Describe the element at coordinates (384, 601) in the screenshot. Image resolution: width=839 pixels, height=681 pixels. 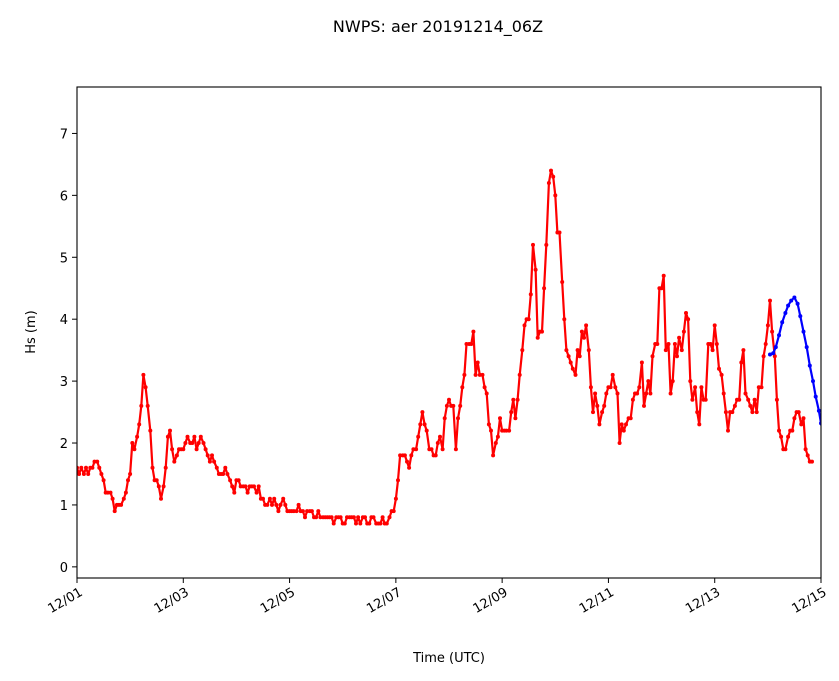
I see `x-tick-label: 12/07` at that location.